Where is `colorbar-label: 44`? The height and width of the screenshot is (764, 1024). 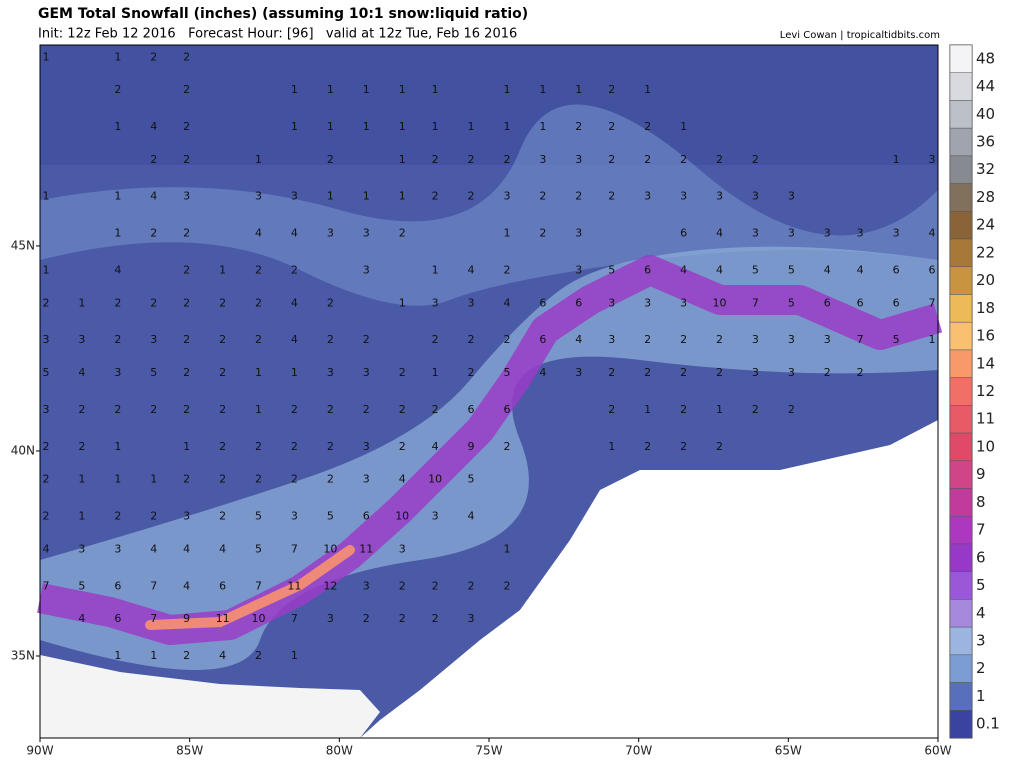 colorbar-label: 44 is located at coordinates (985, 86).